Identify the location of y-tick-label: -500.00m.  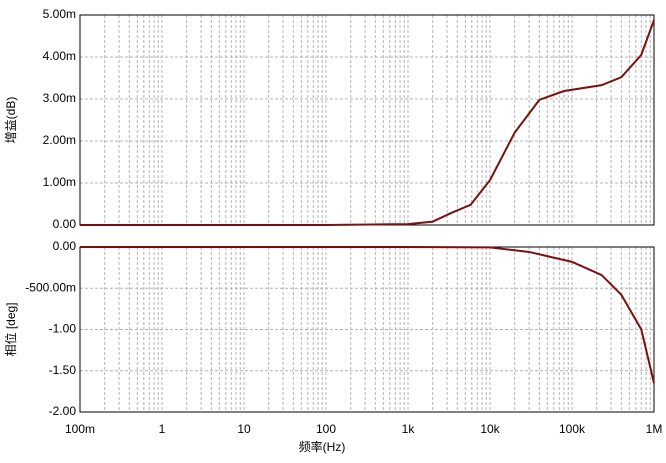
(50, 287).